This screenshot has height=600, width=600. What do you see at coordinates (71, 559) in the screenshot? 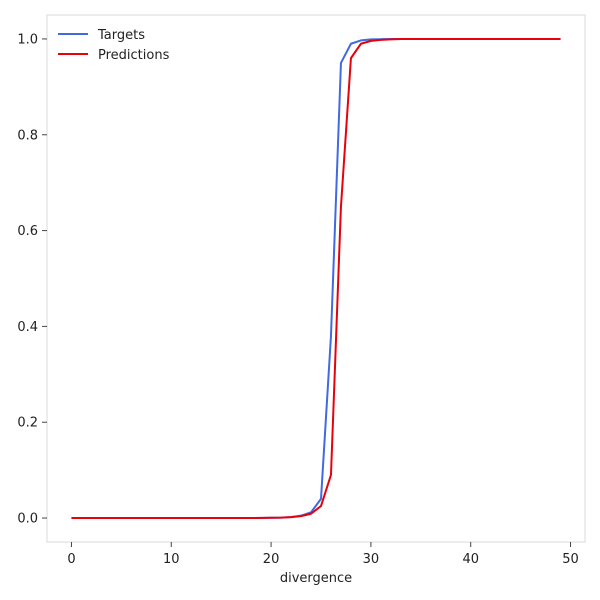
I see `x-tick-label: 0` at bounding box center [71, 559].